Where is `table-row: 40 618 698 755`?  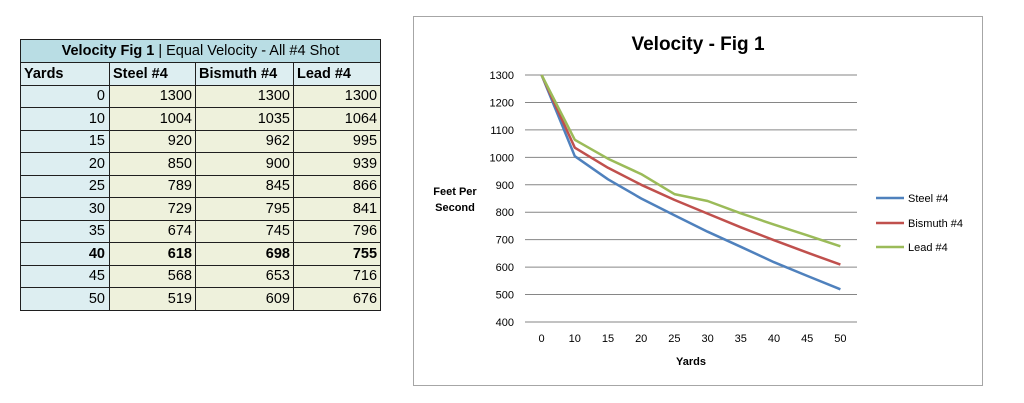
table-row: 40 618 698 755 is located at coordinates (201, 254).